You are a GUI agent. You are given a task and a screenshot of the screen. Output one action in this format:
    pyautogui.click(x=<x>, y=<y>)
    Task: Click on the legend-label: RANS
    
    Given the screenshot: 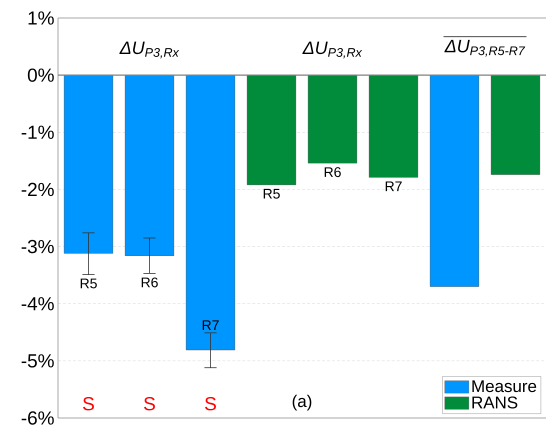 What is the action you would take?
    pyautogui.click(x=495, y=402)
    